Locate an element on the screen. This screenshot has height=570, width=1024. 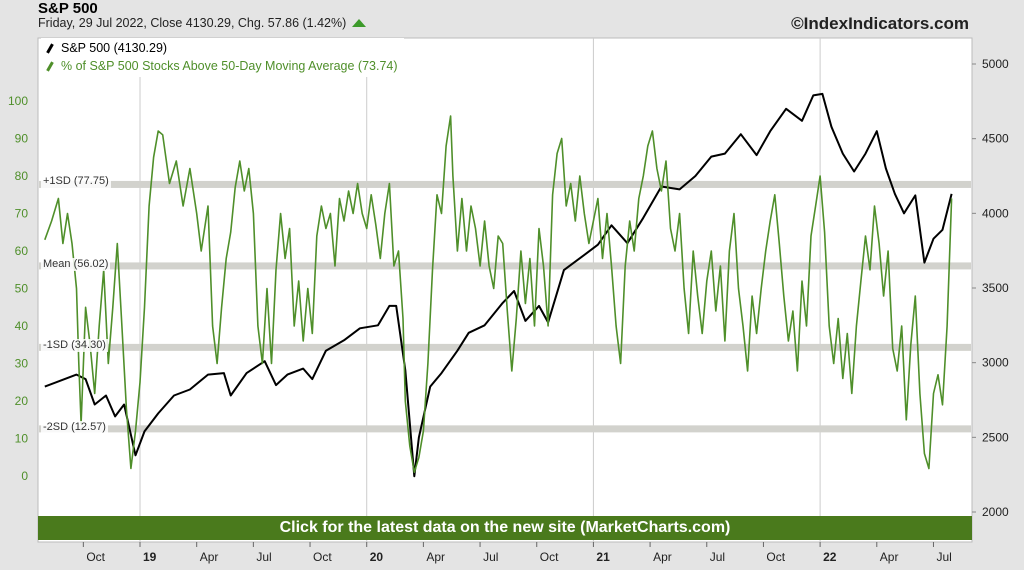
right-axis-tick-label: 3500 is located at coordinates (995, 288).